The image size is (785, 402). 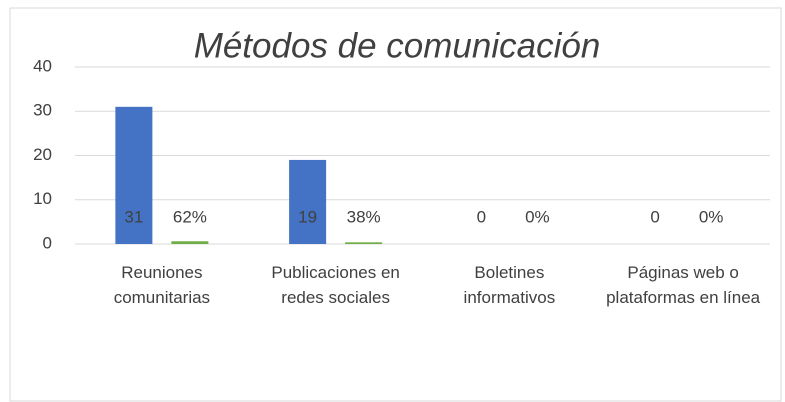 I want to click on data-label: 38%, so click(x=364, y=216).